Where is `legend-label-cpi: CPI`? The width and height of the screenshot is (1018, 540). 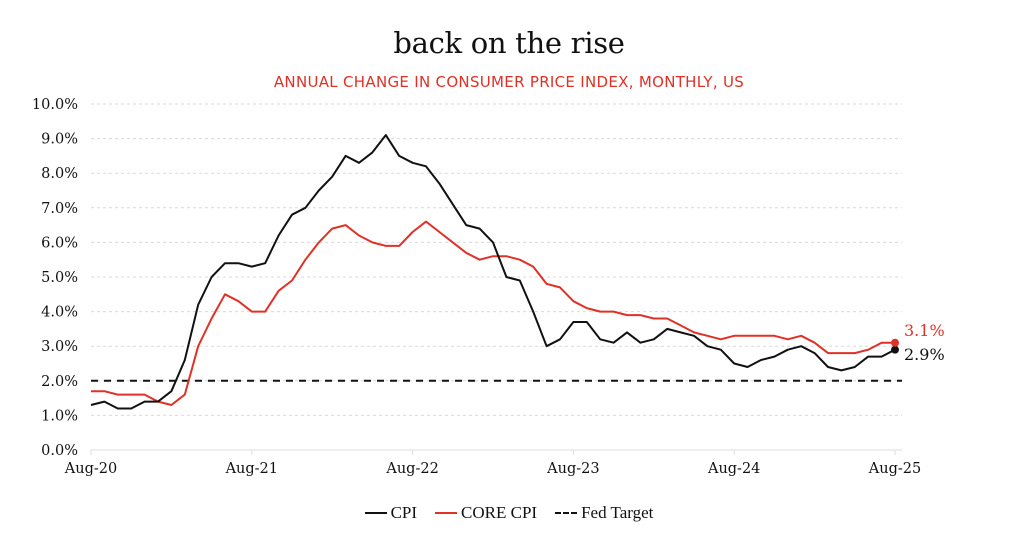
legend-label-cpi: CPI is located at coordinates (404, 512).